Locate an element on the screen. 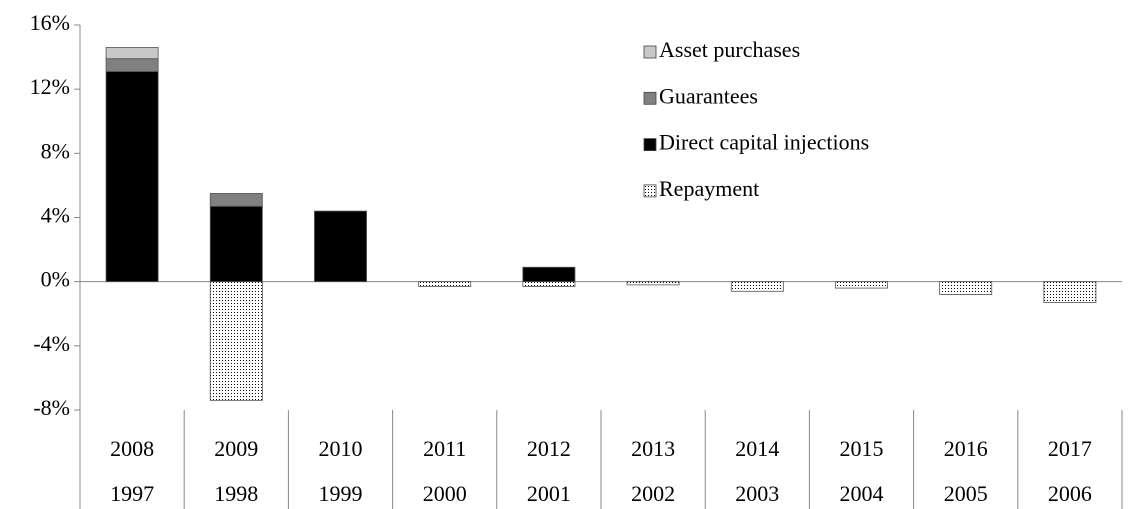  y-tick-label: 8% is located at coordinates (55, 150).